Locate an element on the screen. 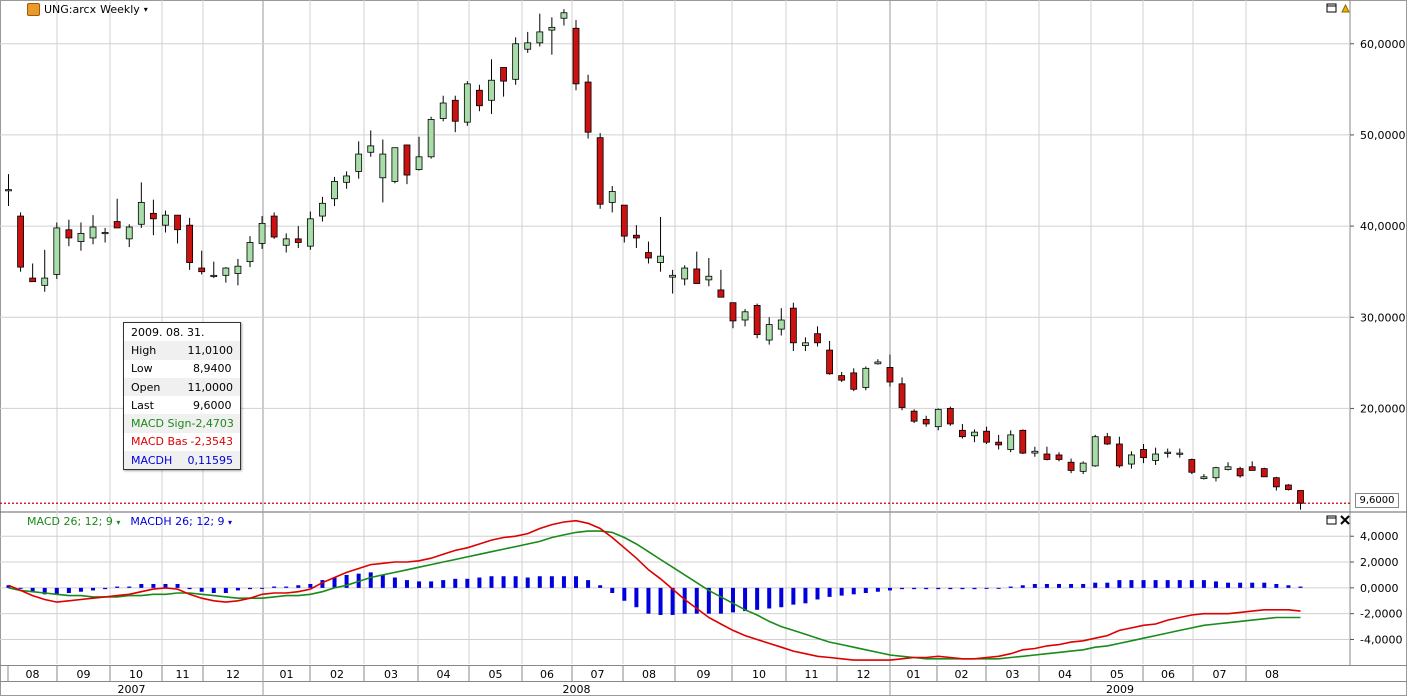  macd-legend: MACD 26; 12; 9 ▾ is located at coordinates (74, 521).